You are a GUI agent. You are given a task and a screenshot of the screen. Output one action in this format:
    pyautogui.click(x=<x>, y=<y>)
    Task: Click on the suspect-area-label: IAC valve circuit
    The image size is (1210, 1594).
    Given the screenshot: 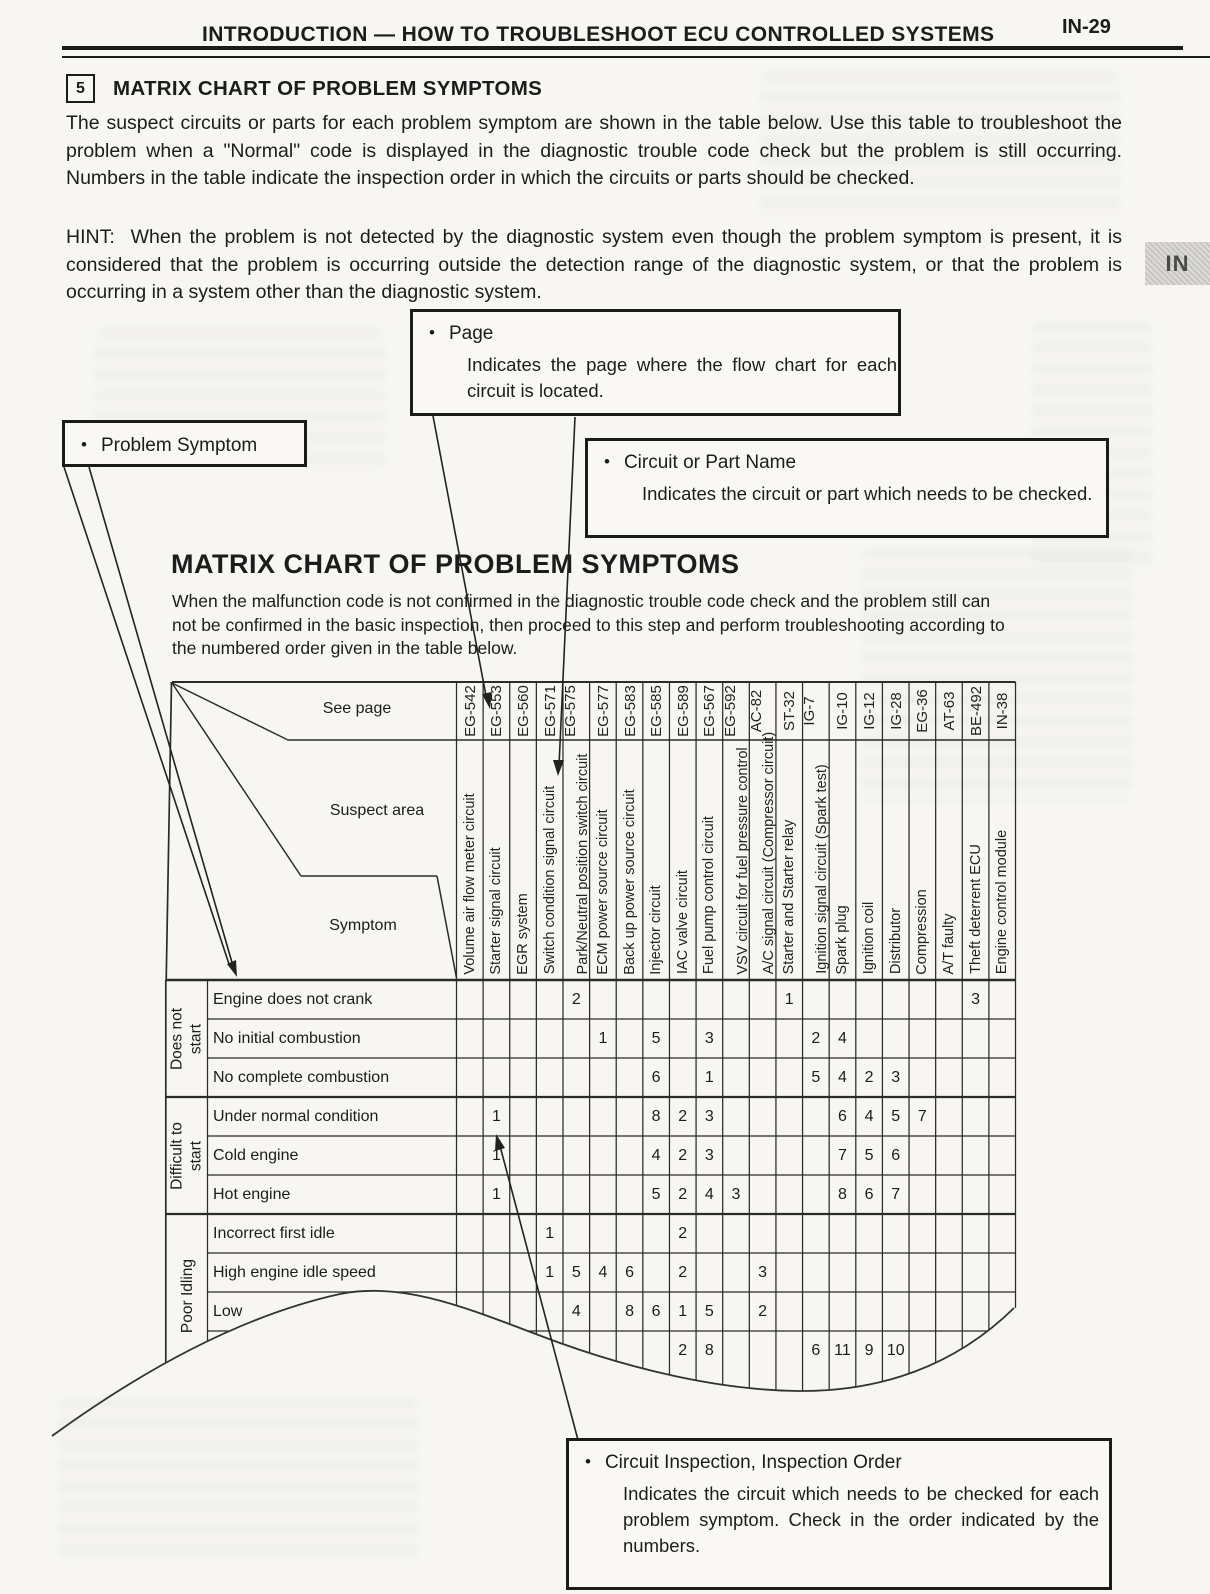 What is the action you would take?
    pyautogui.click(x=682, y=922)
    